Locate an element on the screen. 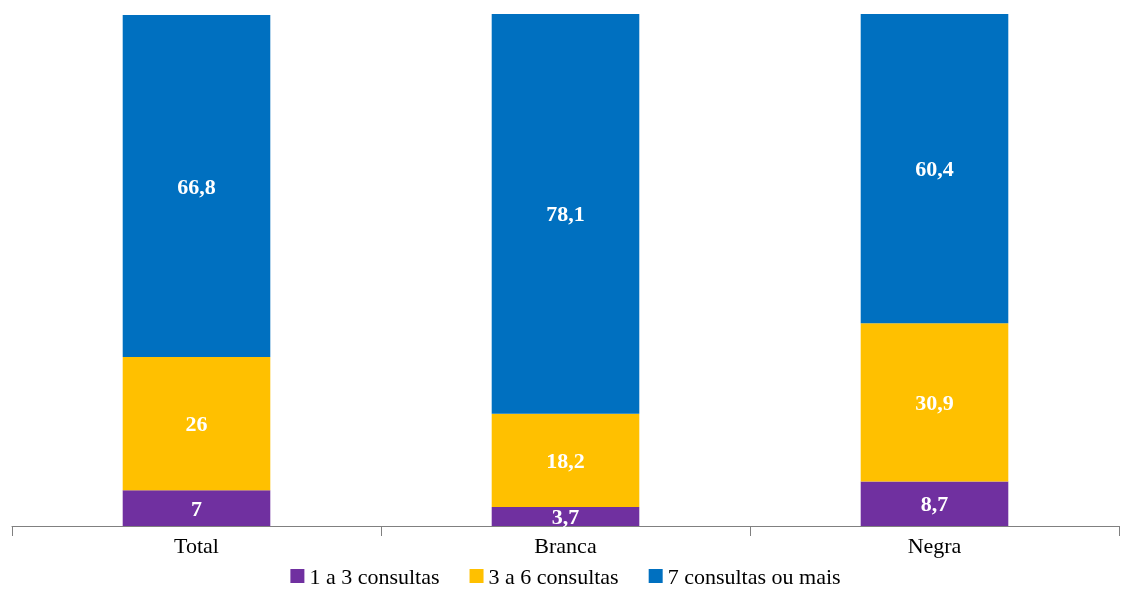 This screenshot has height=600, width=1131. data-label: 30,9 is located at coordinates (934, 402).